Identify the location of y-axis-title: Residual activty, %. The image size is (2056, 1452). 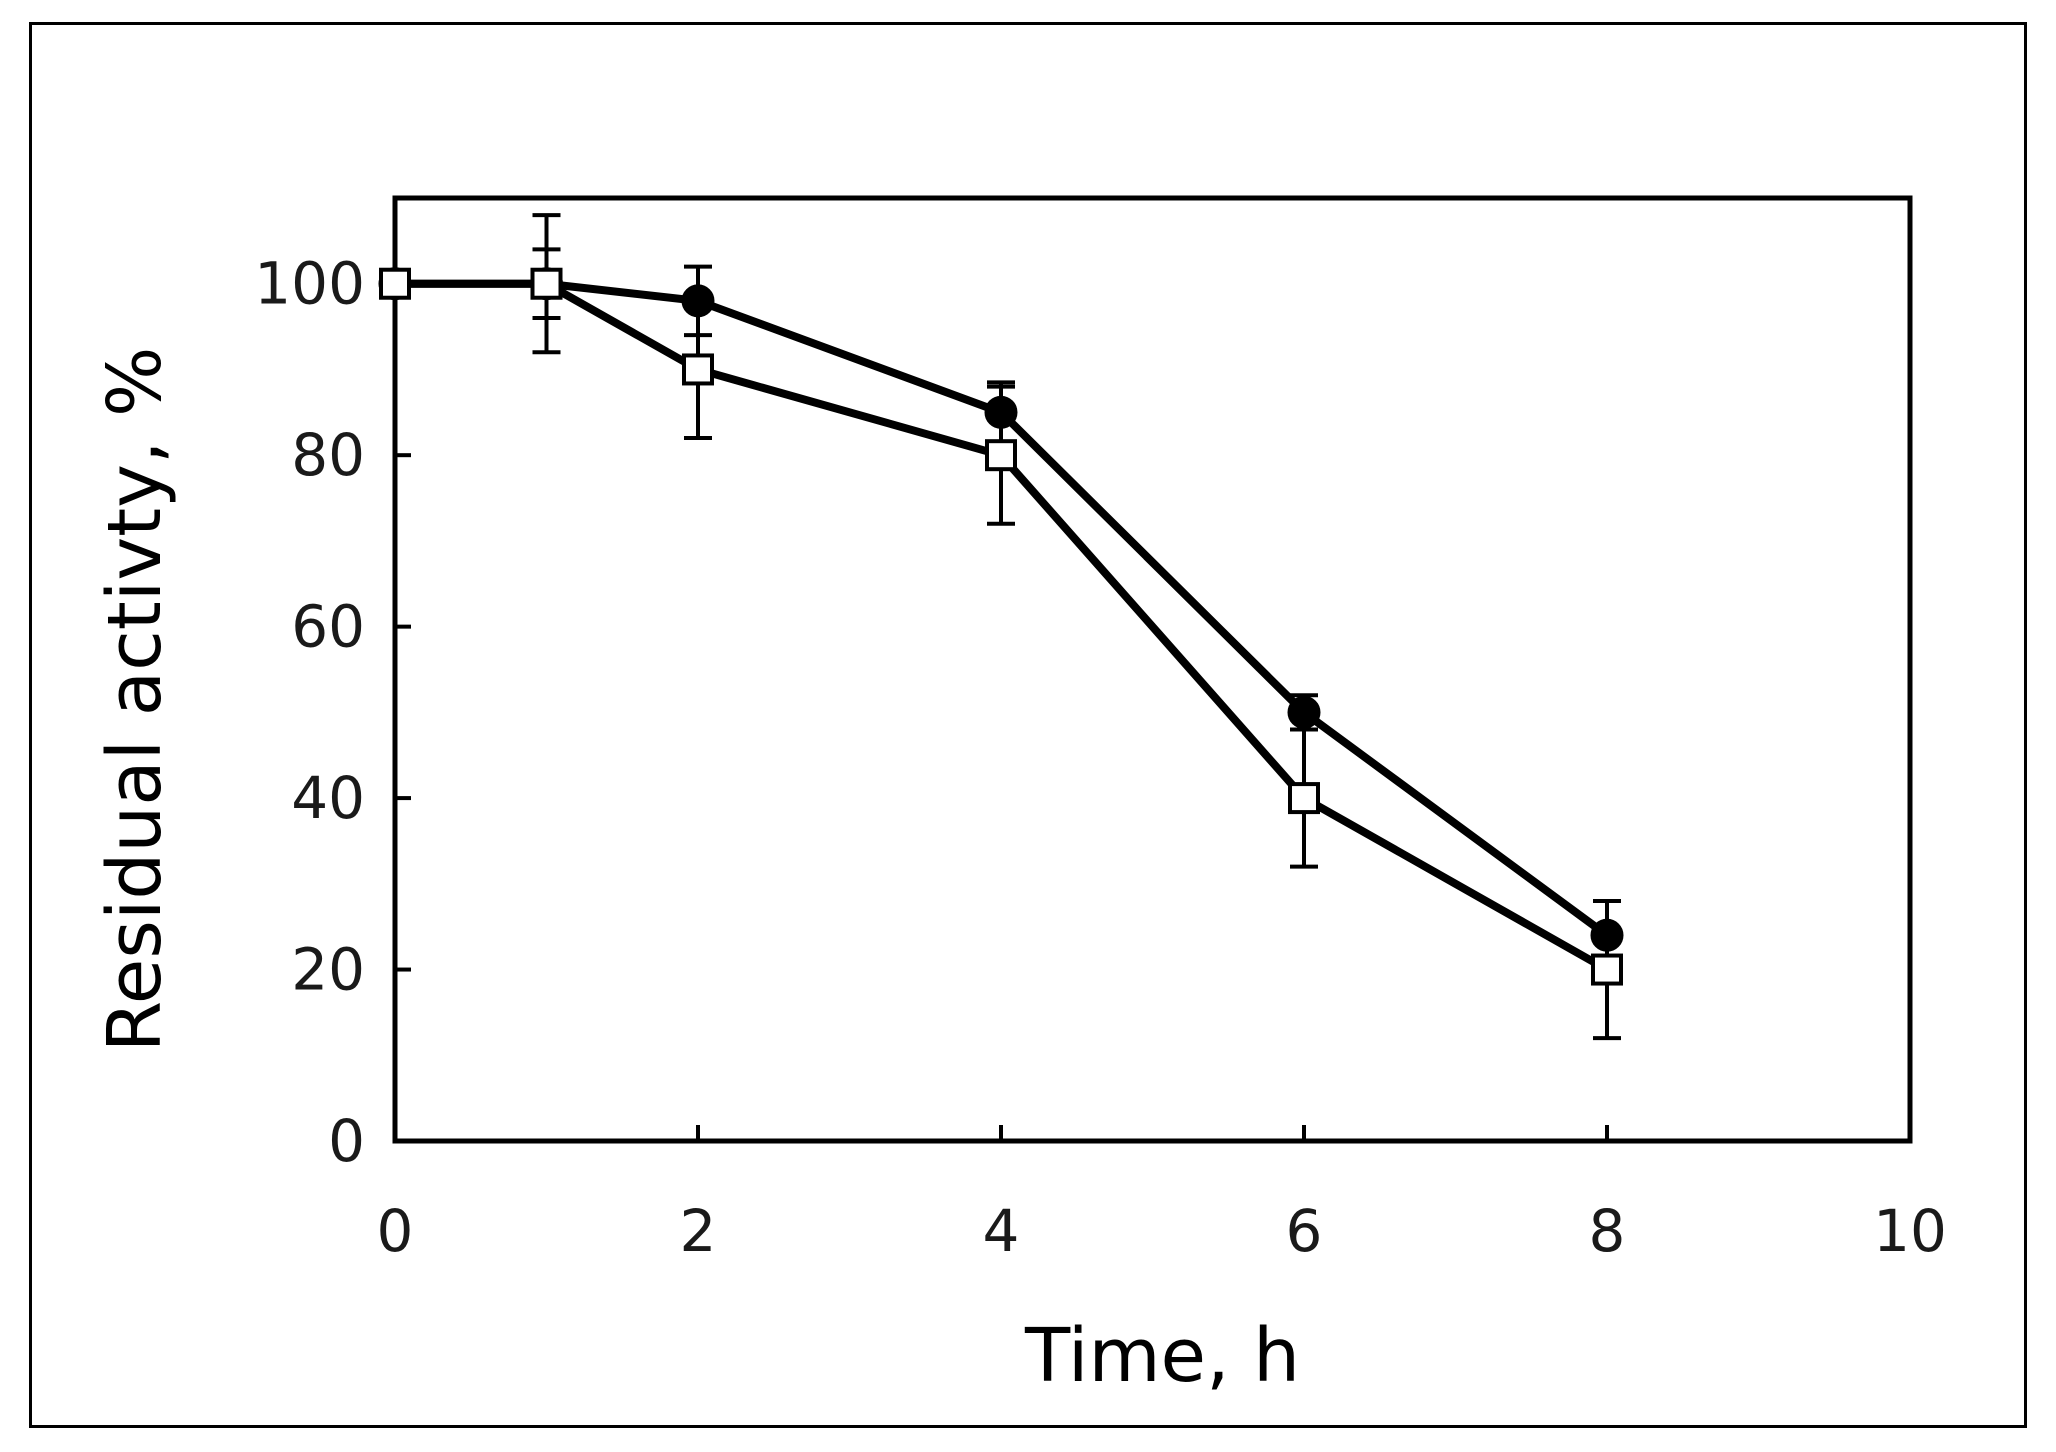
(135, 700).